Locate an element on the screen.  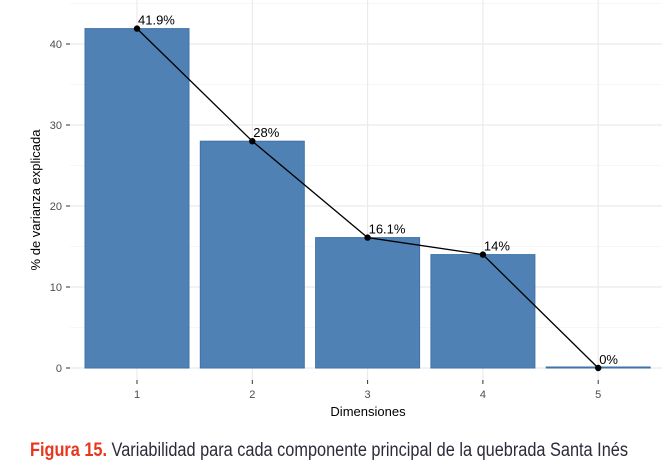
y-axis: 0 10 20 30 40 is located at coordinates (60, 207).